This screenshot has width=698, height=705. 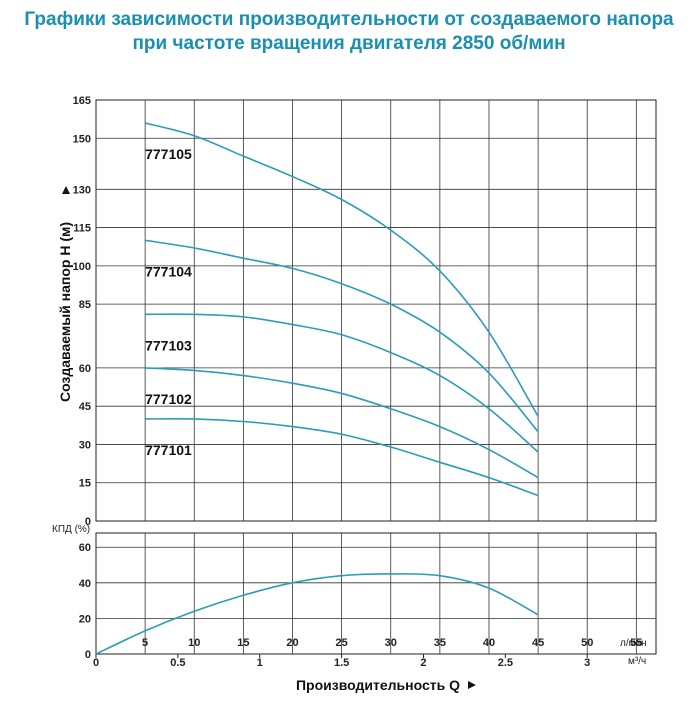 I want to click on curve-label-777103: 777103, so click(x=168, y=345).